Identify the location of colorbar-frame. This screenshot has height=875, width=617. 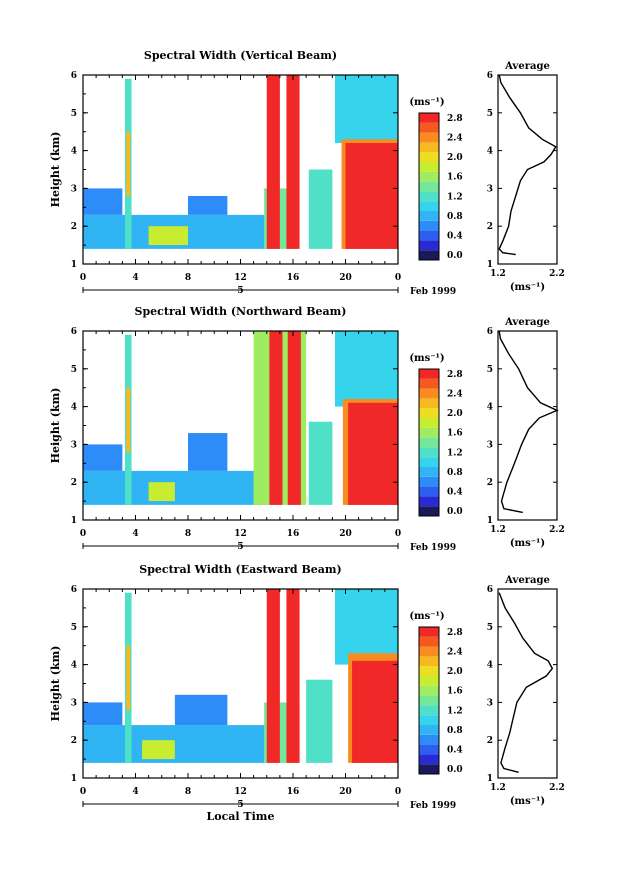
(429, 186).